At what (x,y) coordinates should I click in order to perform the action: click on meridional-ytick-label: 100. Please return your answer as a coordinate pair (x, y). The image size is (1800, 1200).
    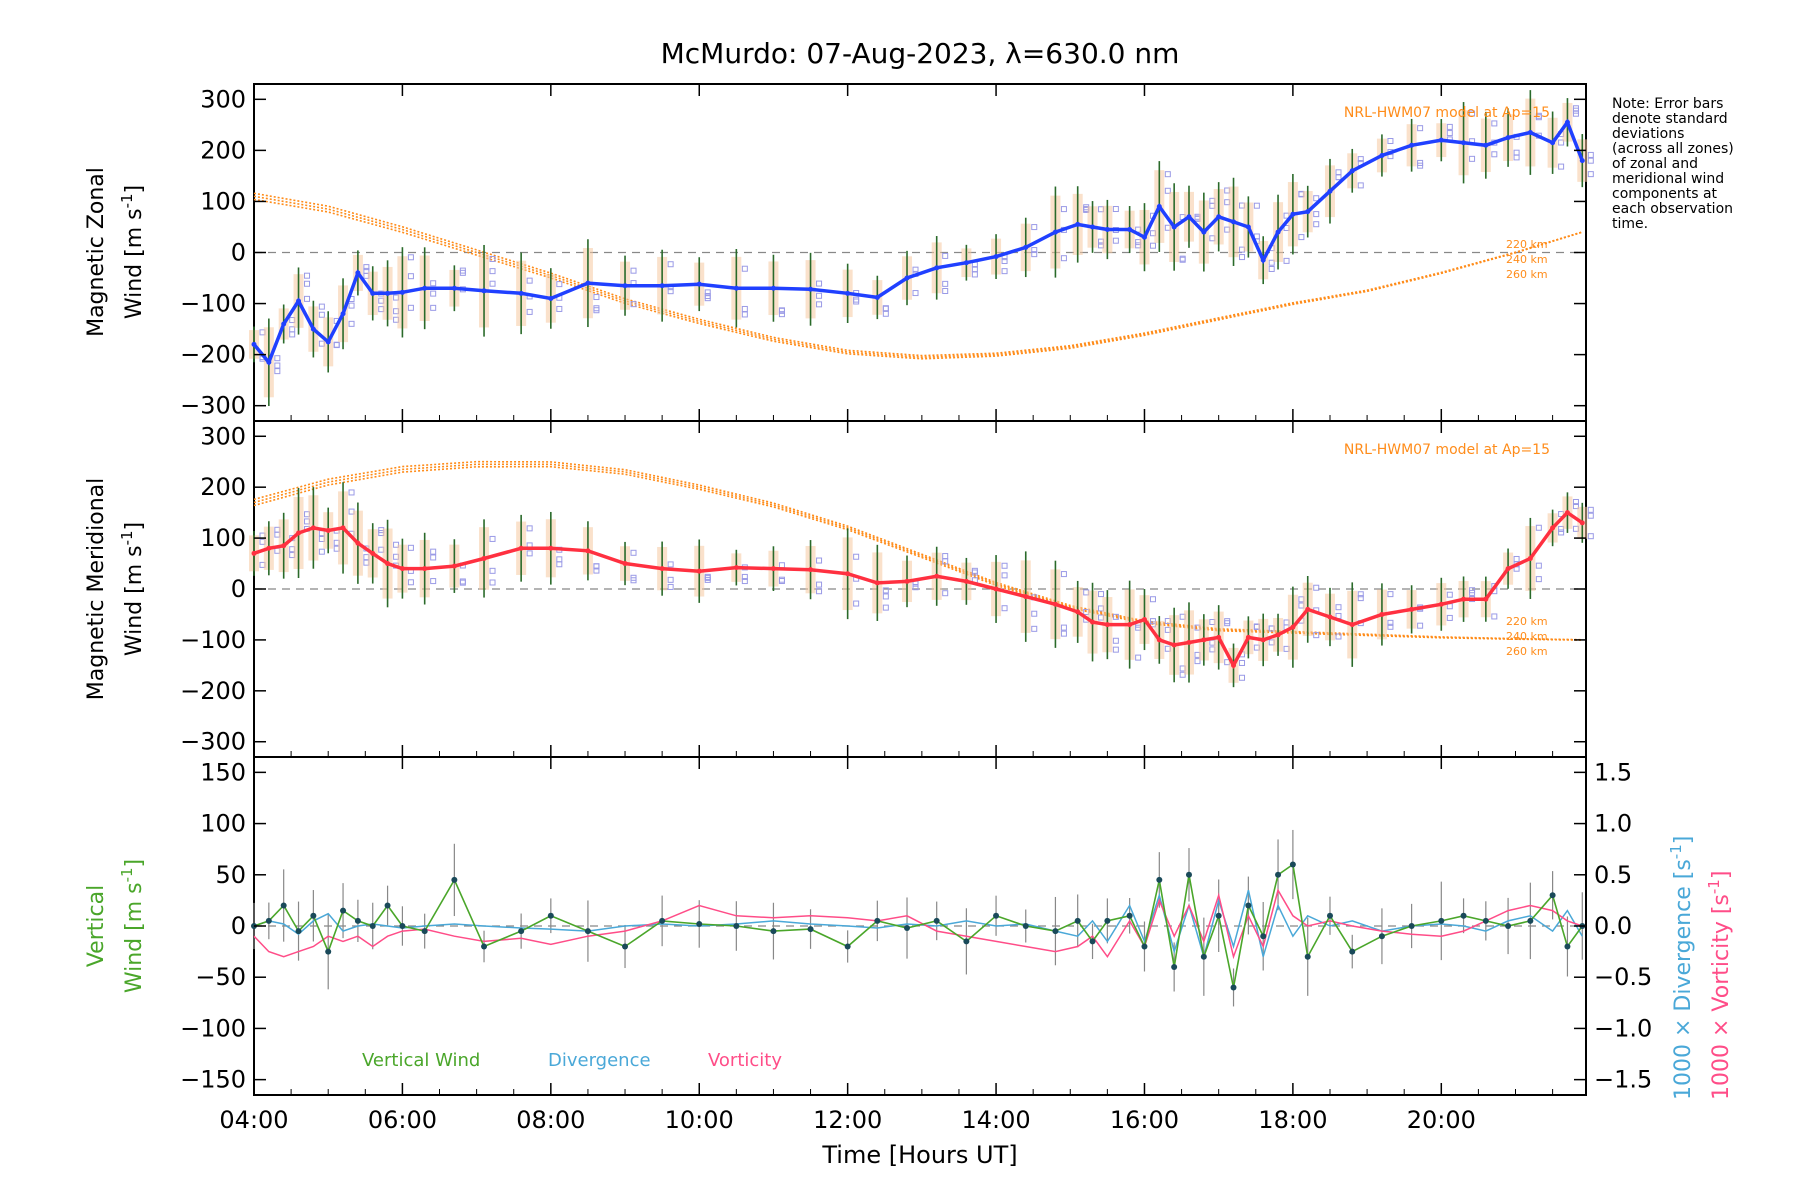
    Looking at the image, I should click on (223, 538).